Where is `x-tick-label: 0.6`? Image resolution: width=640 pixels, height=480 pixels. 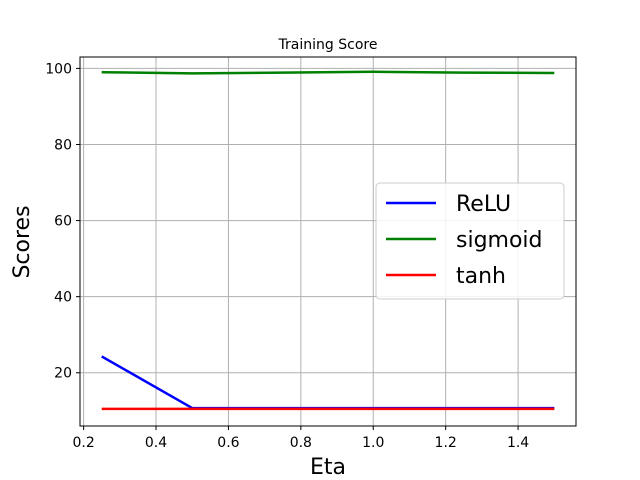
x-tick-label: 0.6 is located at coordinates (228, 443).